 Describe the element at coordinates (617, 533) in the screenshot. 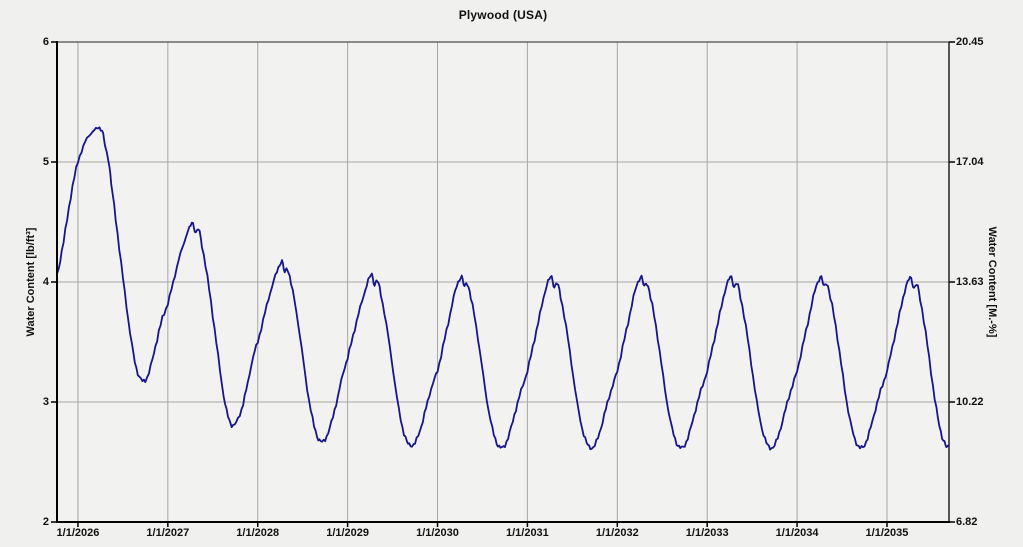

I see `x-tick-label: 1/1/2032` at that location.